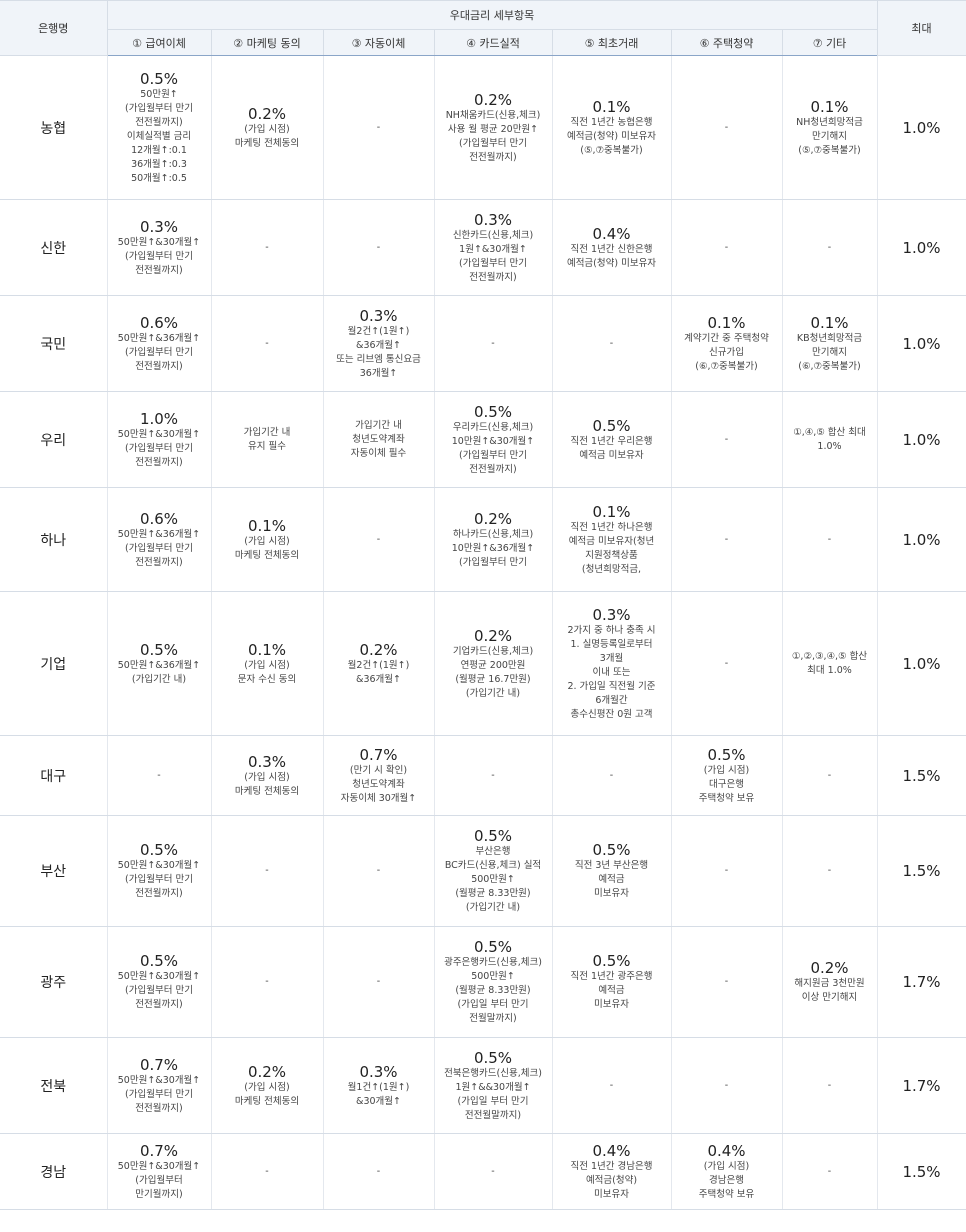  I want to click on rate-cell: 0.5% 직전 3년 부산은행 예적금 미보유자, so click(612, 871).